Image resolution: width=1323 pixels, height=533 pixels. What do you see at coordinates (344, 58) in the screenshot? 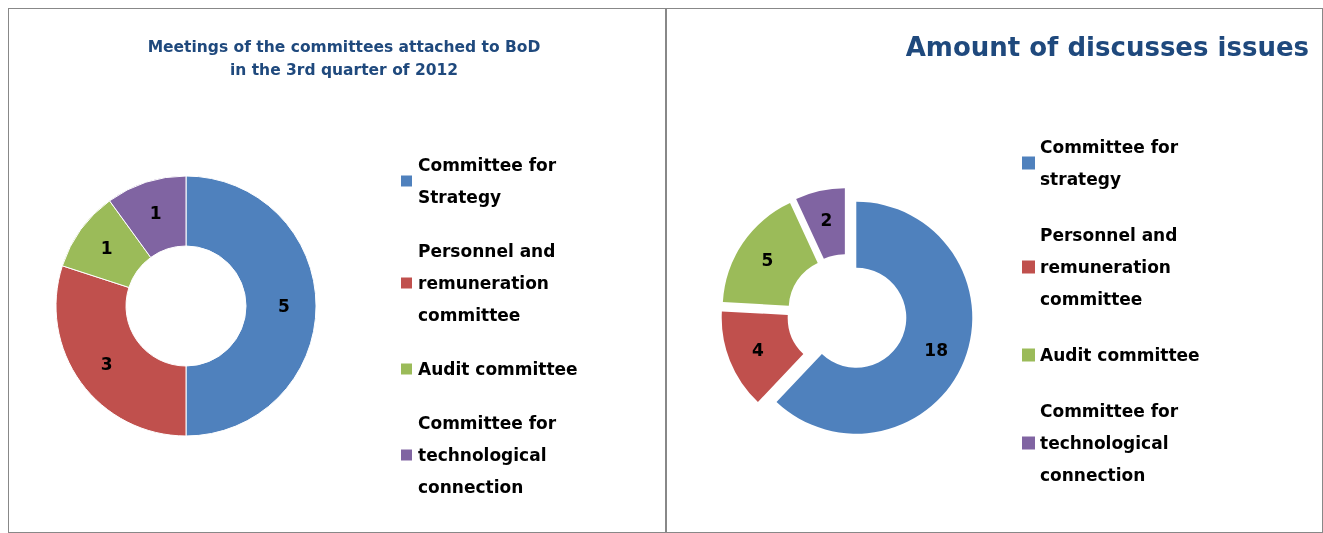
I see `chart-title: Meetings of the committees attached to BoD in the 3rd quarter of 2012` at bounding box center [344, 58].